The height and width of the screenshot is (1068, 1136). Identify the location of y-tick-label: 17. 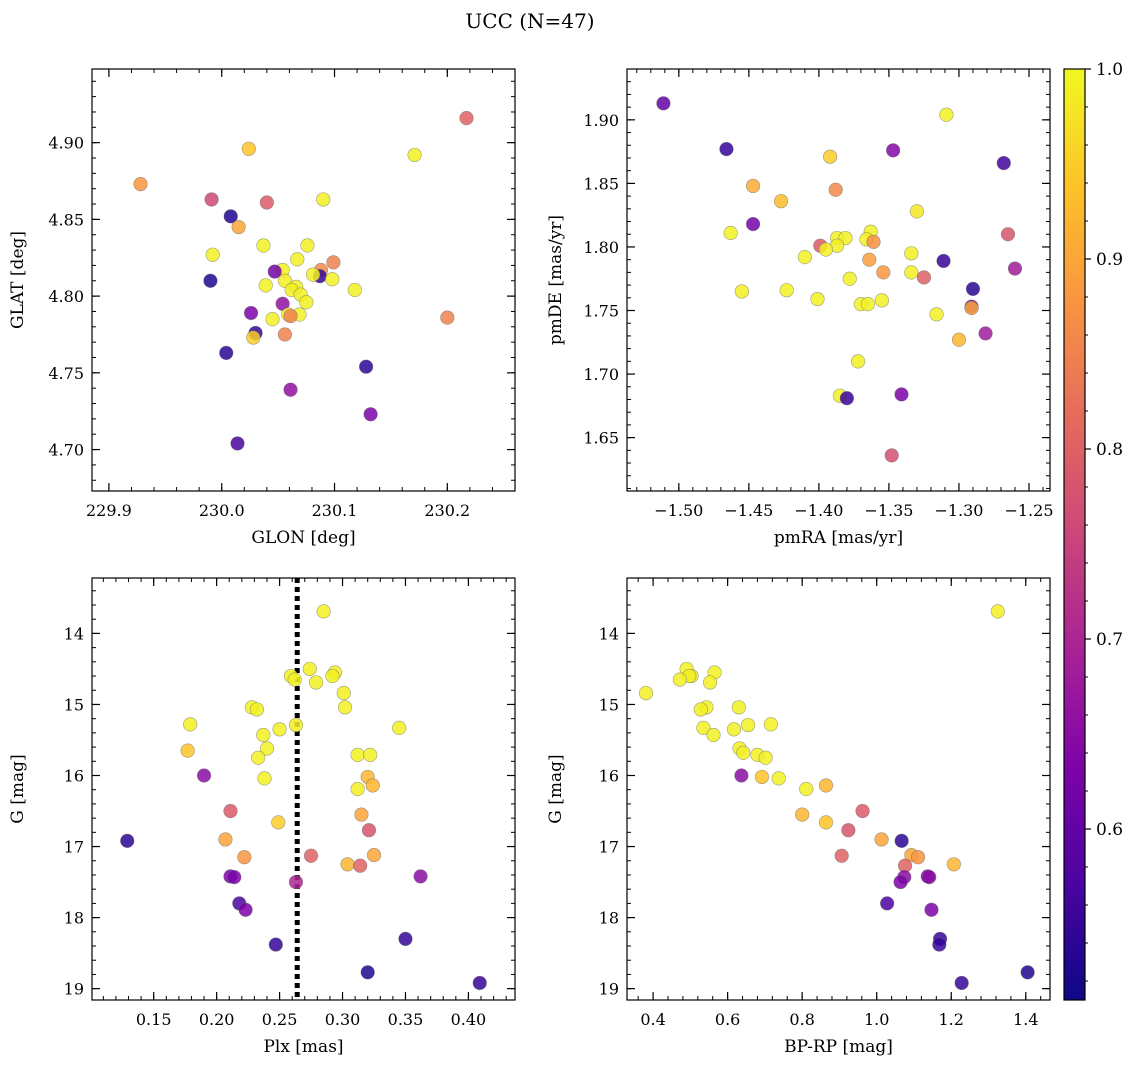
(609, 847).